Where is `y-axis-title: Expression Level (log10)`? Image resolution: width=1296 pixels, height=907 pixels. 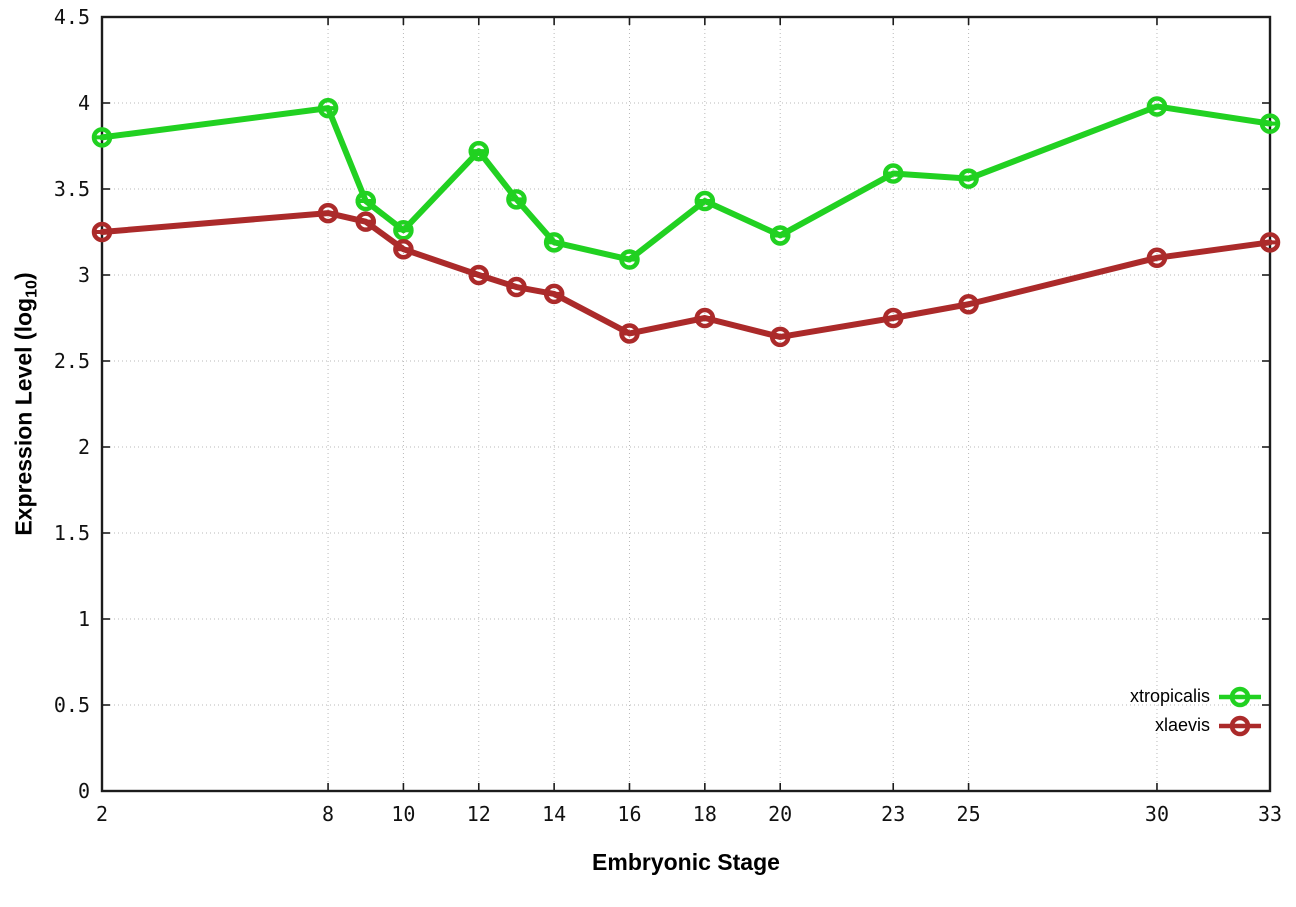 y-axis-title: Expression Level (log10) is located at coordinates (26, 403).